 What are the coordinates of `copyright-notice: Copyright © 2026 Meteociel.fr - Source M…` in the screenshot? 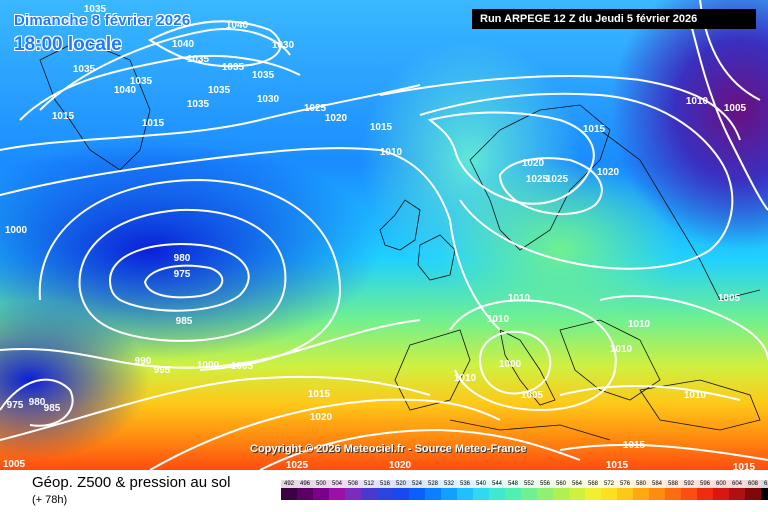 It's located at (388, 449).